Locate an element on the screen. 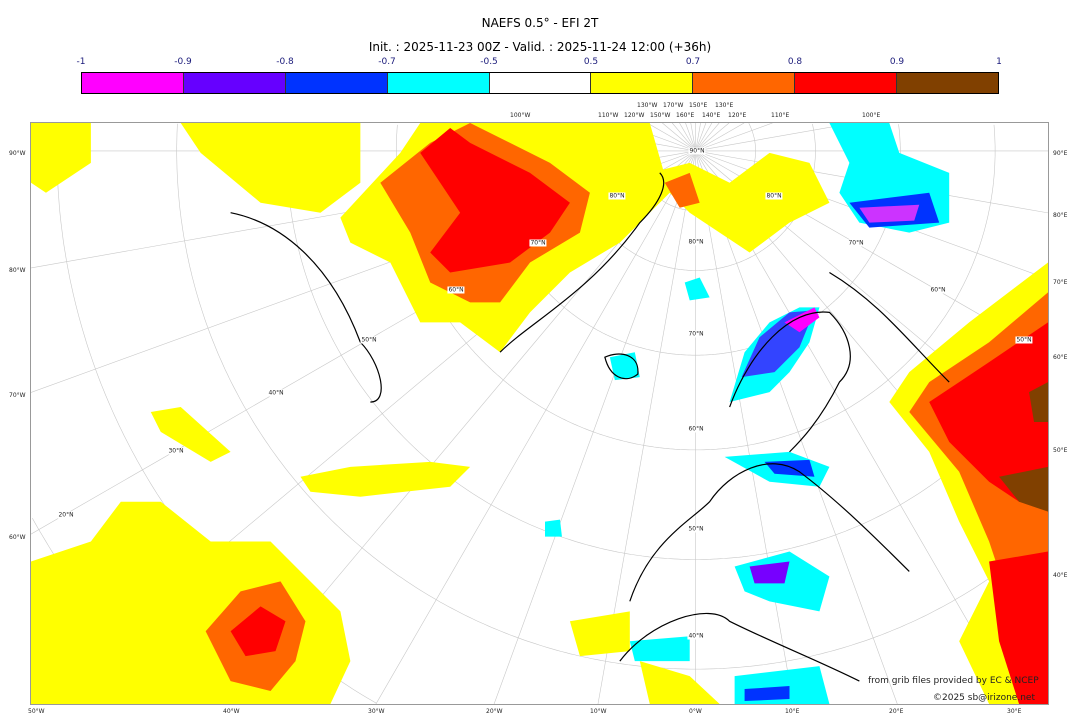 This screenshot has height=718, width=1080. longitude-label: 100°W is located at coordinates (520, 115).